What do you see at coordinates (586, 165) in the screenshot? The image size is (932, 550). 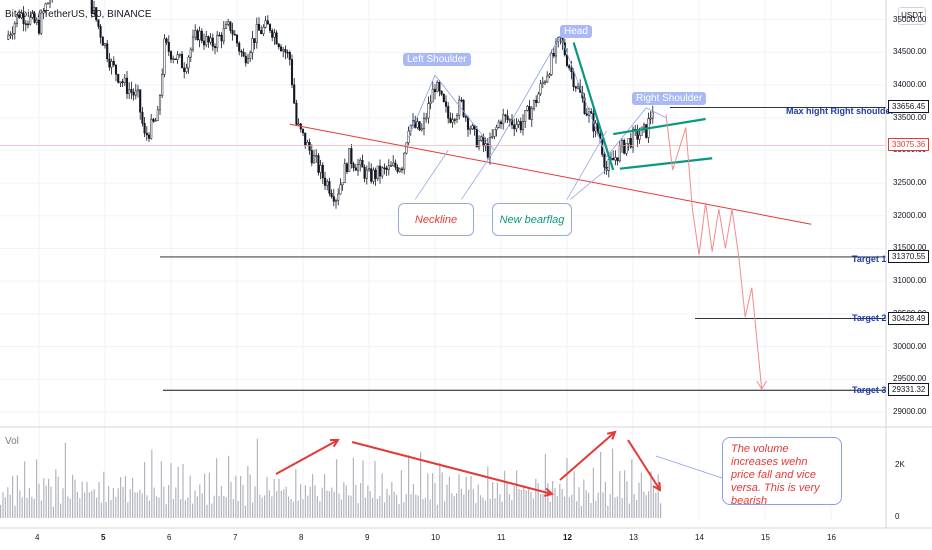 I see `bearflag-pointer` at bounding box center [586, 165].